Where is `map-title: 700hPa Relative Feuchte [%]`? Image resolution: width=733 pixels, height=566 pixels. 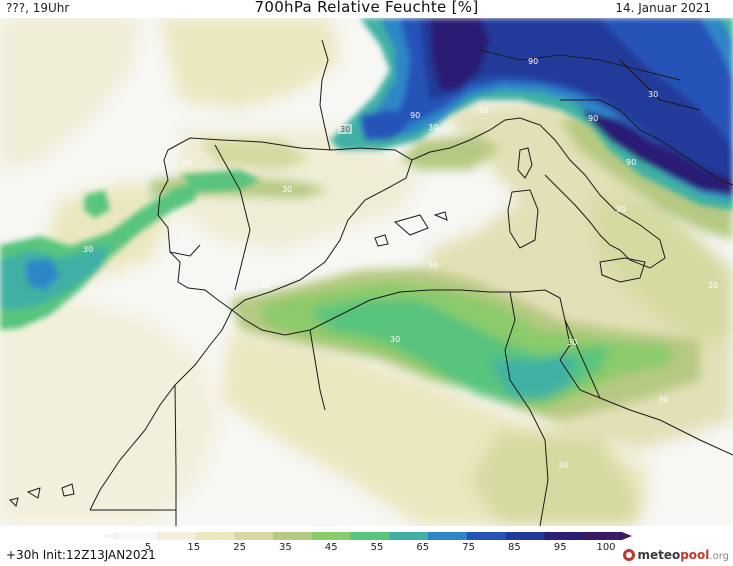
map-title: 700hPa Relative Feuchte [%] is located at coordinates (366, 8).